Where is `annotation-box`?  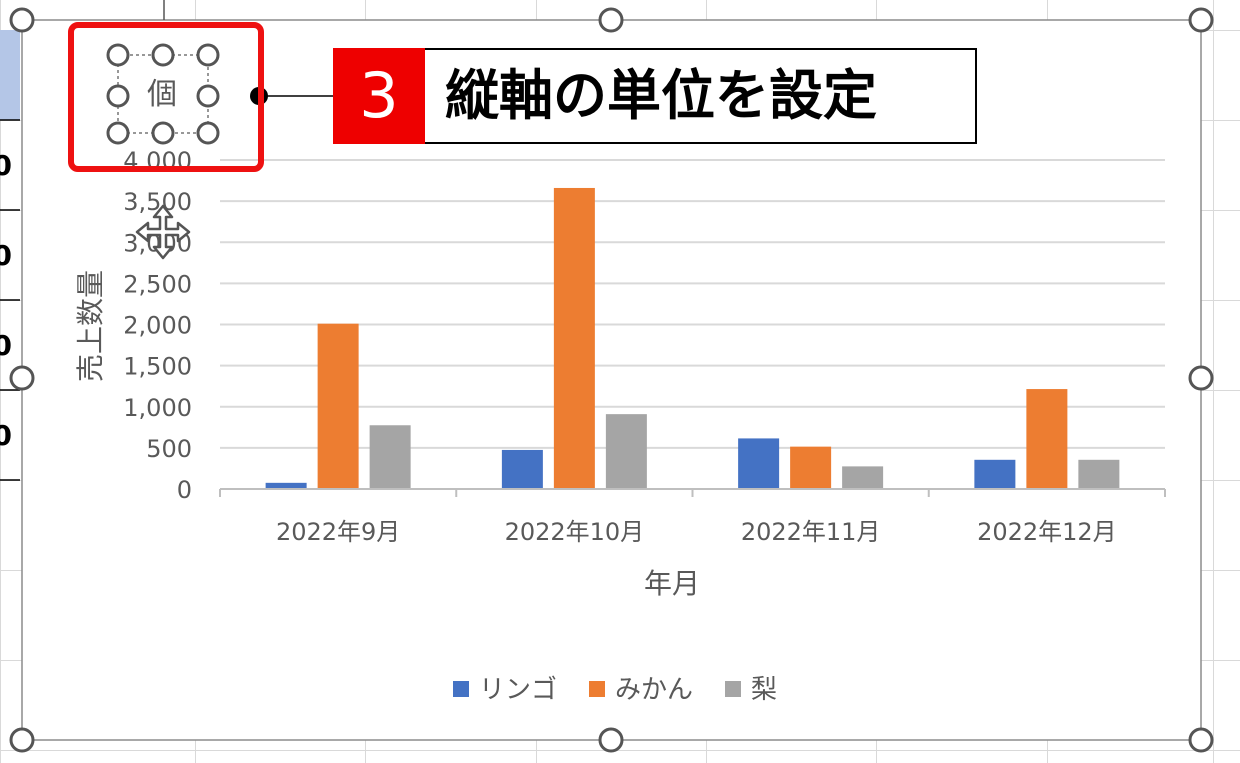 annotation-box is located at coordinates (655, 96).